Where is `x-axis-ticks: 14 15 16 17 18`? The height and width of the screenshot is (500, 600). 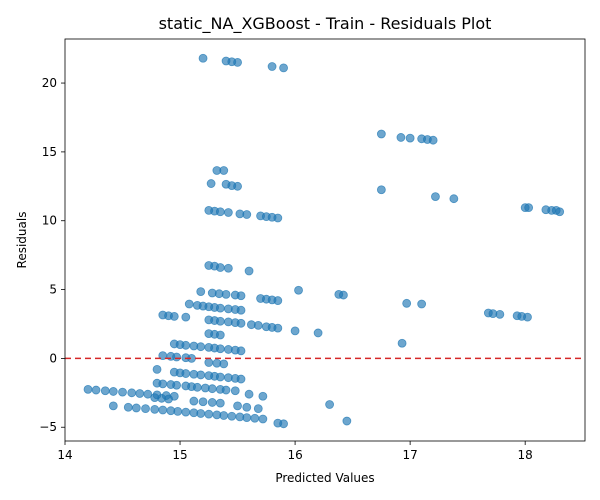
x-axis-ticks: 14 15 16 17 18 is located at coordinates (295, 451).